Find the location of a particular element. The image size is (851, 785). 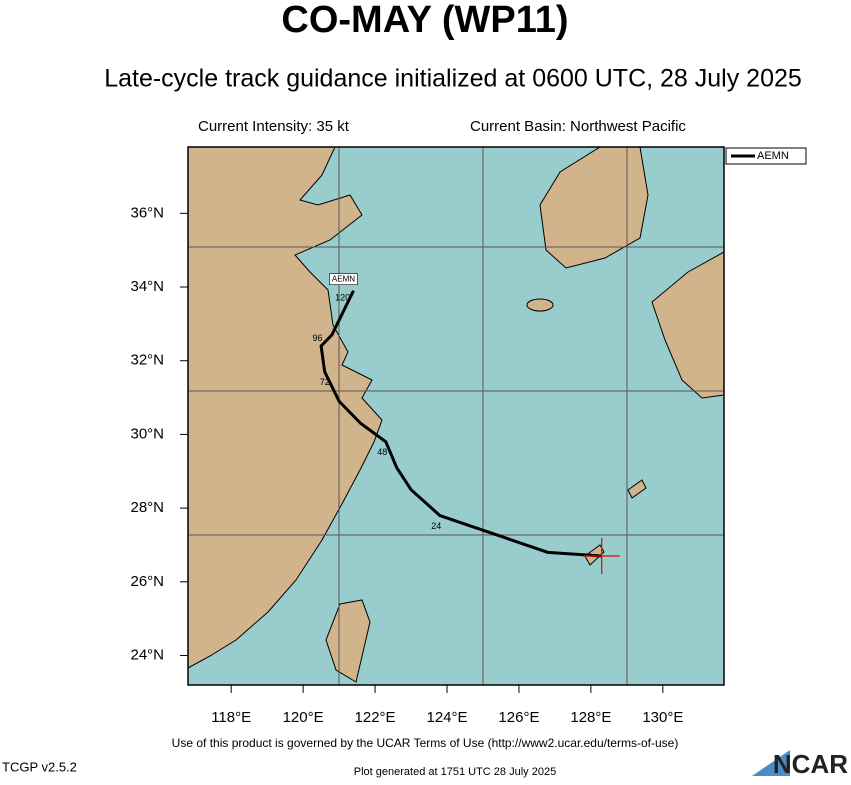

y-tick-label: 28°N is located at coordinates (147, 507).